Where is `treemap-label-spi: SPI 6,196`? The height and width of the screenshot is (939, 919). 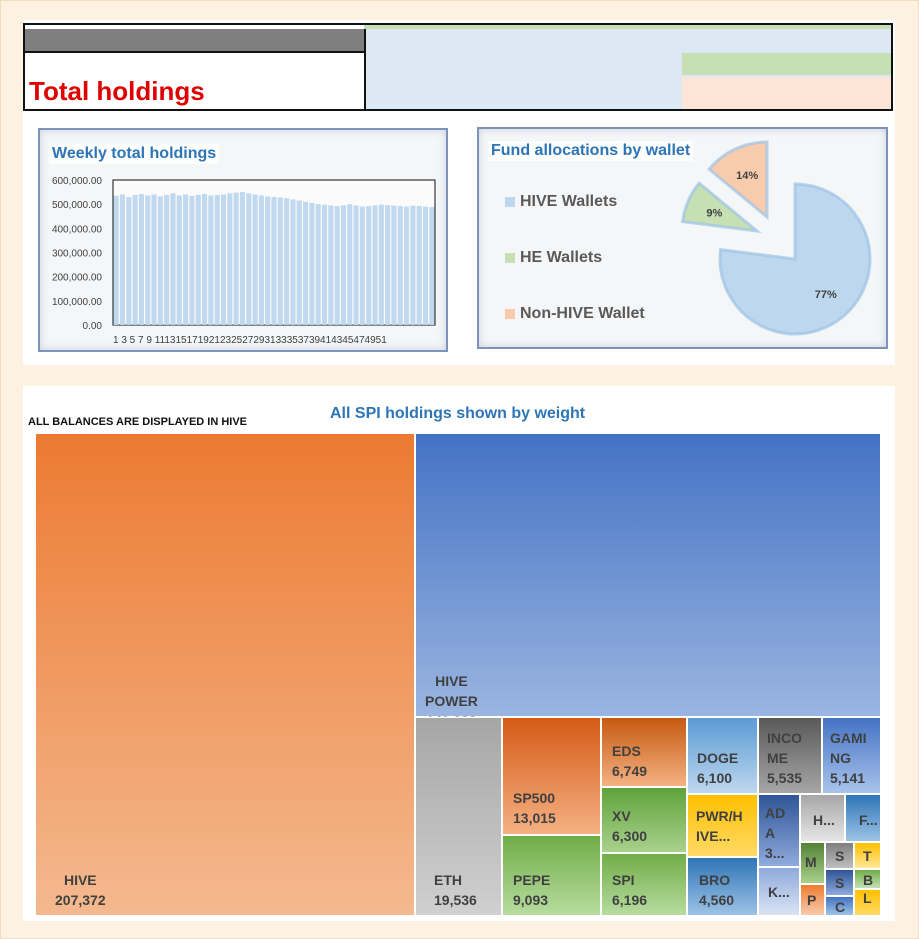
treemap-label-spi: SPI 6,196 is located at coordinates (629, 890).